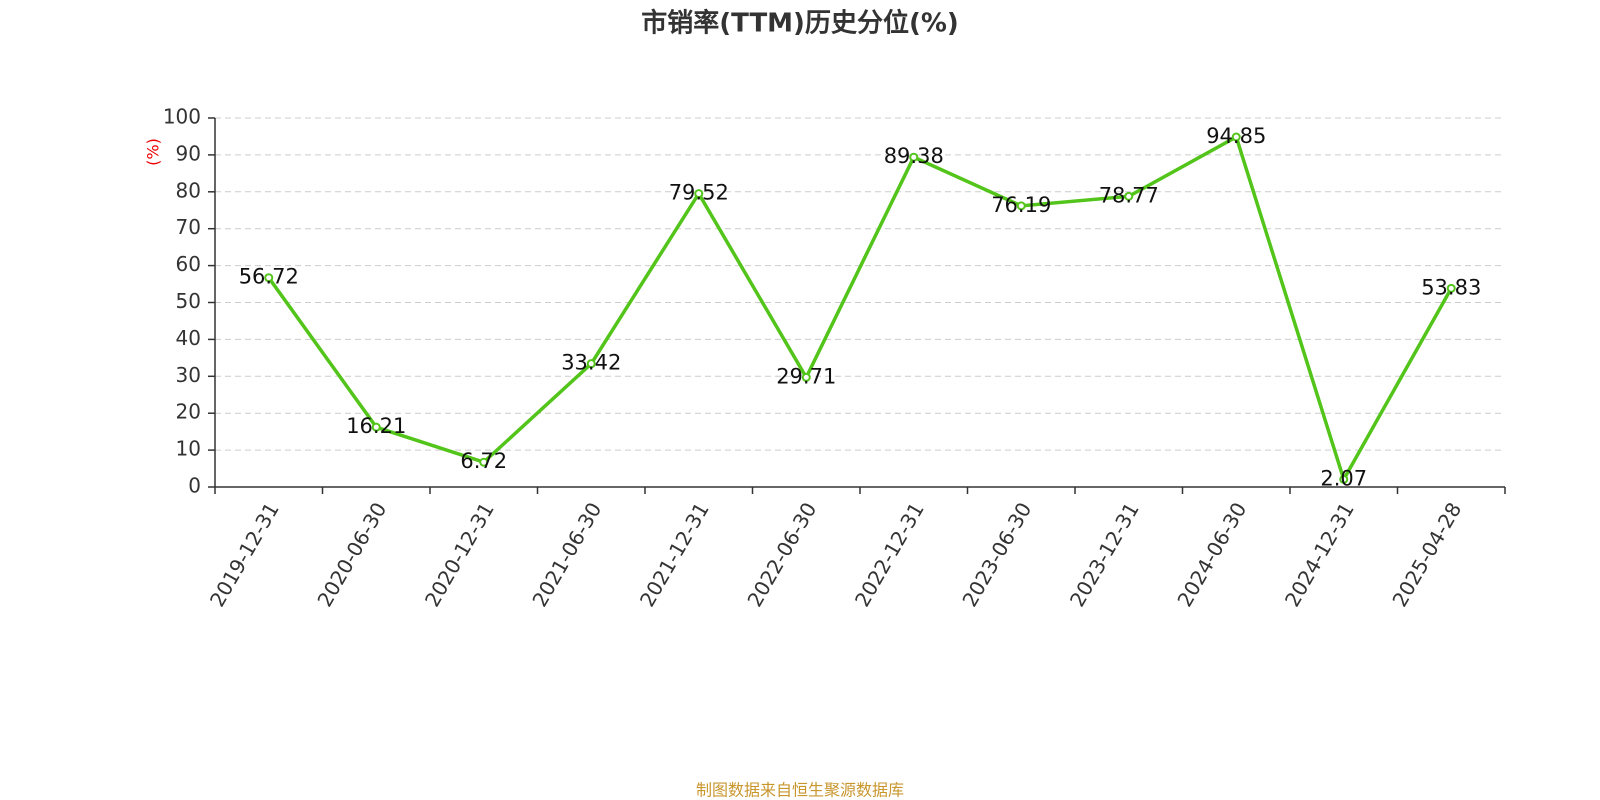  I want to click on y-tick-label: 70, so click(188, 227).